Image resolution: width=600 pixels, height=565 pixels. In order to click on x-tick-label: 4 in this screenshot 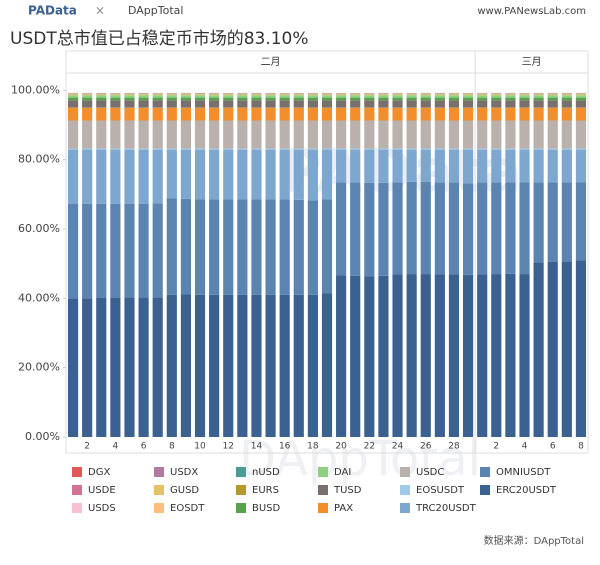, I will do `click(525, 447)`.